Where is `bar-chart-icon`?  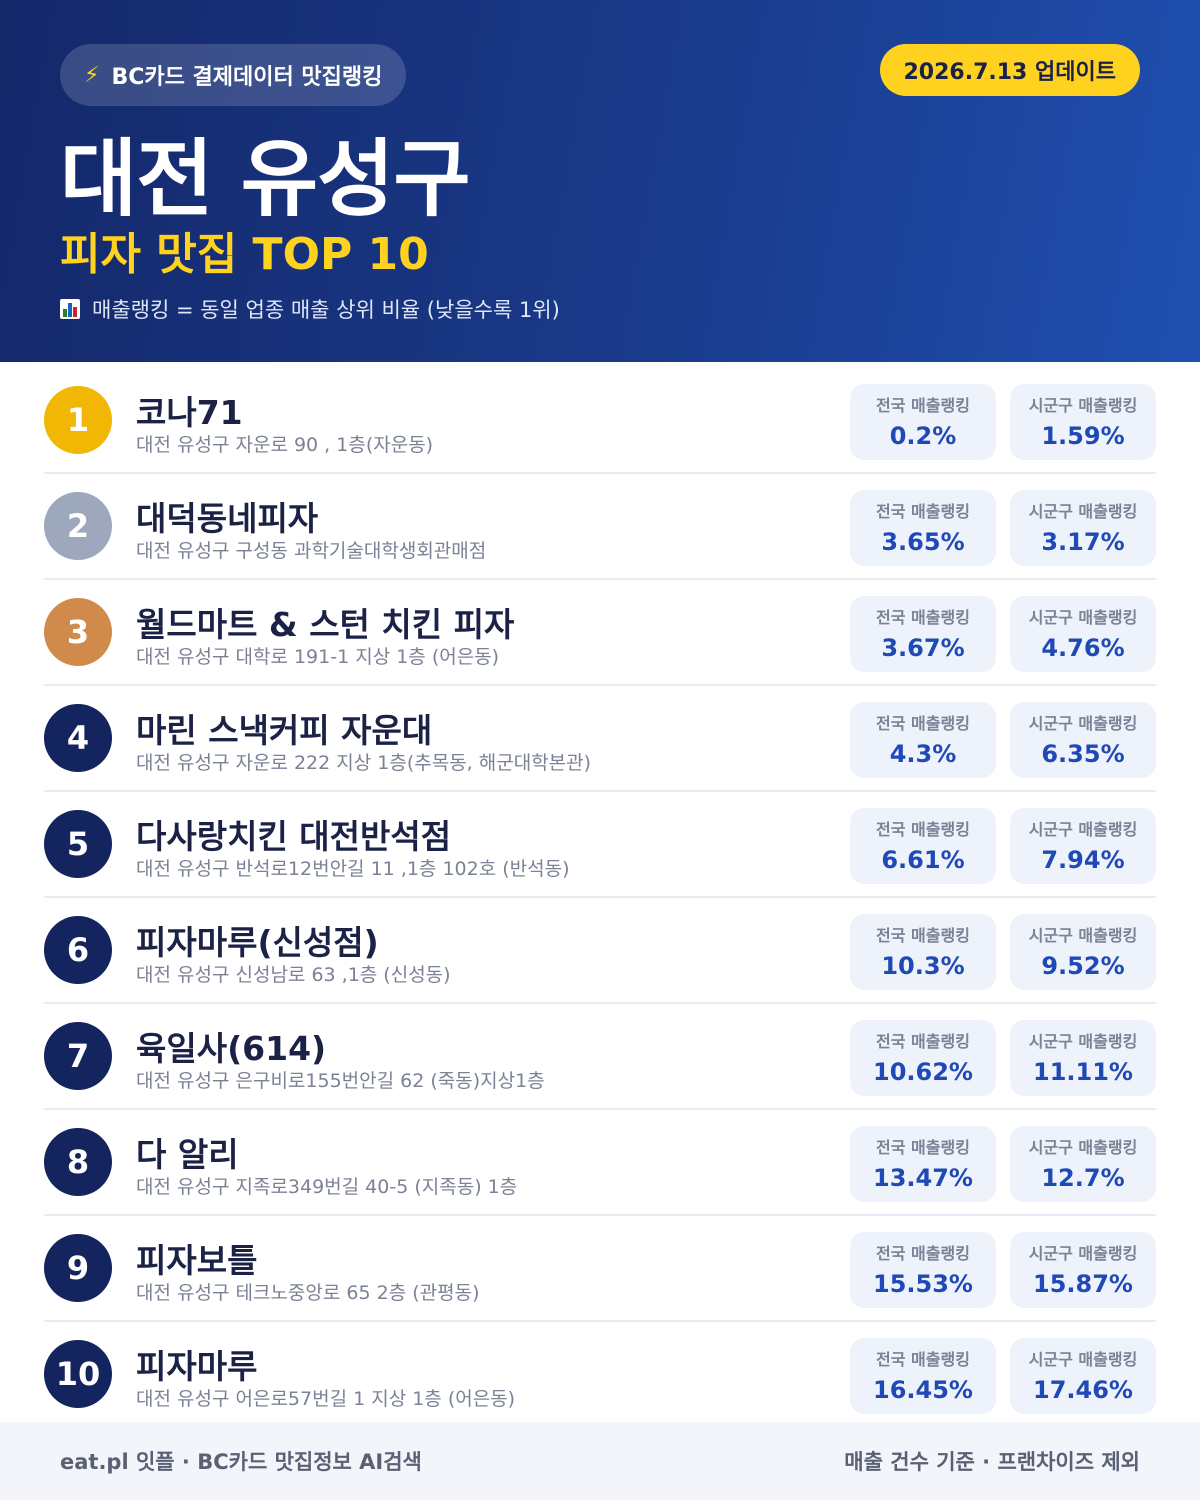
bar-chart-icon is located at coordinates (70, 309).